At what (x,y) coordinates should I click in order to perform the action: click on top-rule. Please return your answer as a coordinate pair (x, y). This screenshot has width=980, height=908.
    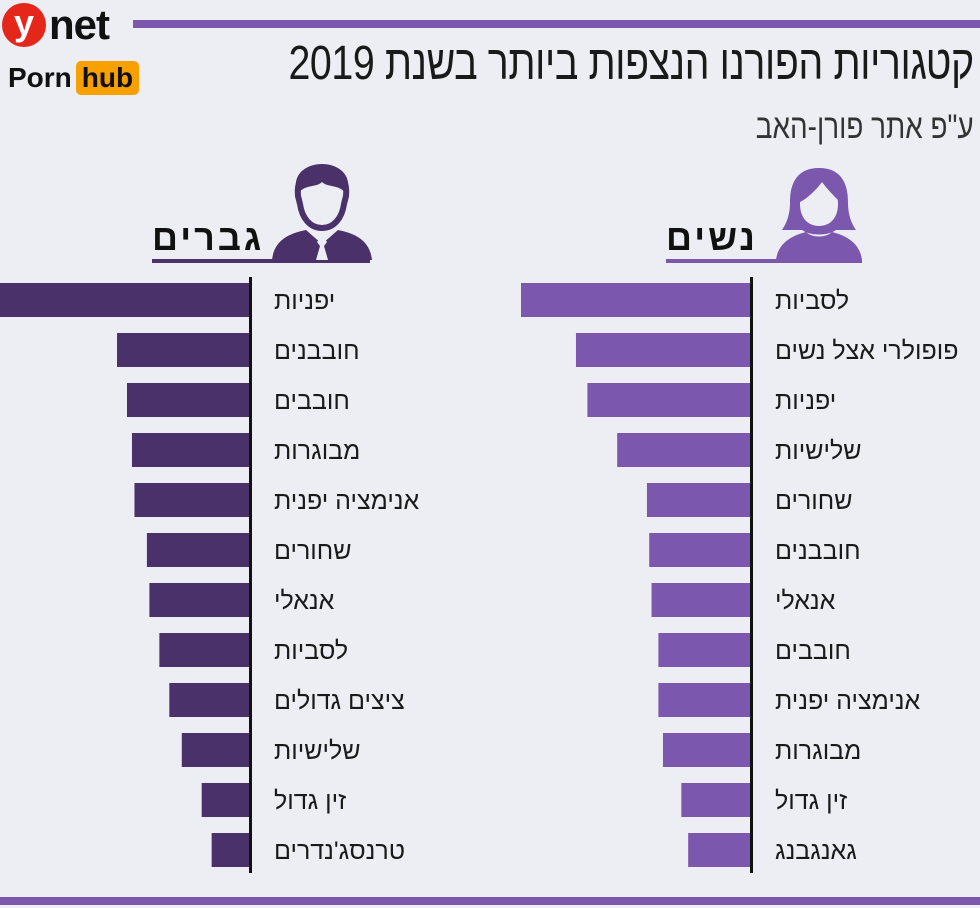
    Looking at the image, I should click on (556, 24).